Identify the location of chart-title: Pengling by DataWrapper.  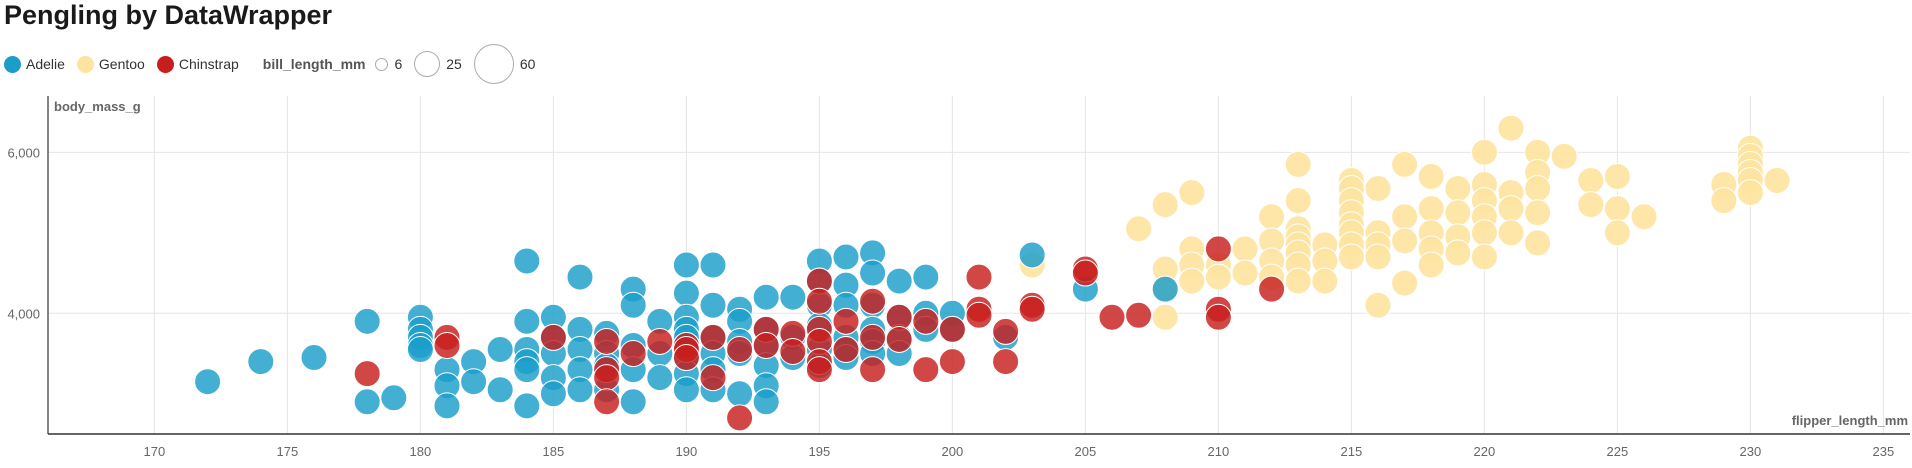
(168, 15).